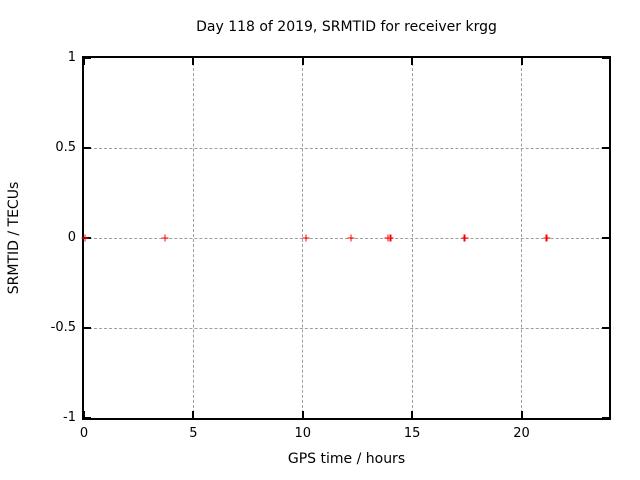 The image size is (640, 480). I want to click on x-axis-label: GPS time / hours, so click(346, 459).